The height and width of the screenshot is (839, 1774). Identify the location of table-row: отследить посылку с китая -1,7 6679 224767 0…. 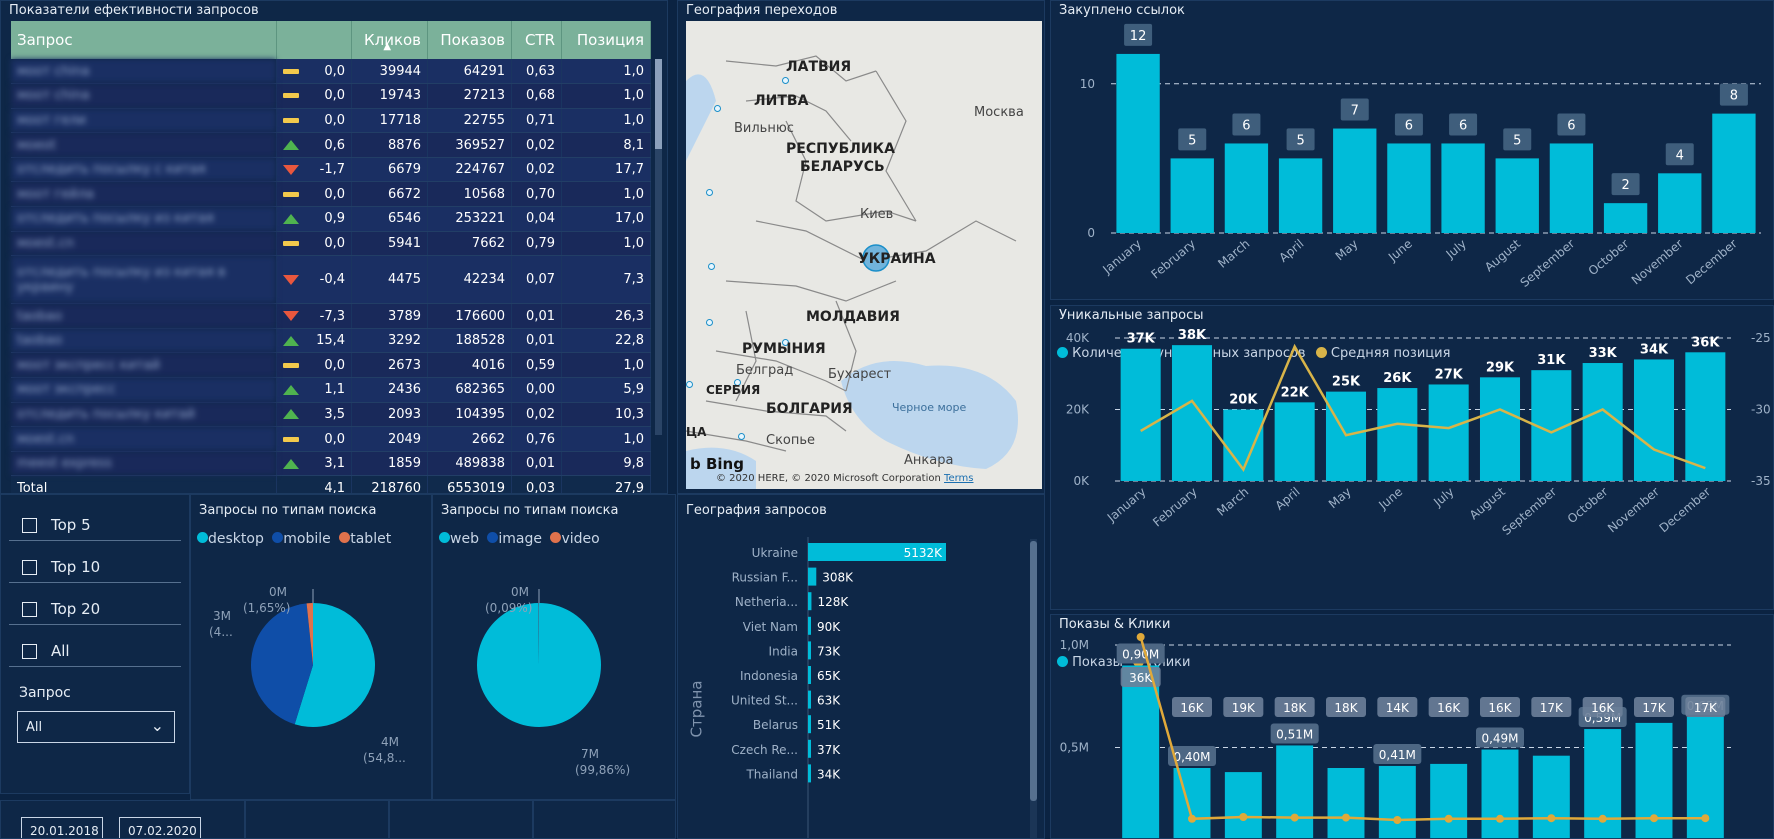
(331, 170).